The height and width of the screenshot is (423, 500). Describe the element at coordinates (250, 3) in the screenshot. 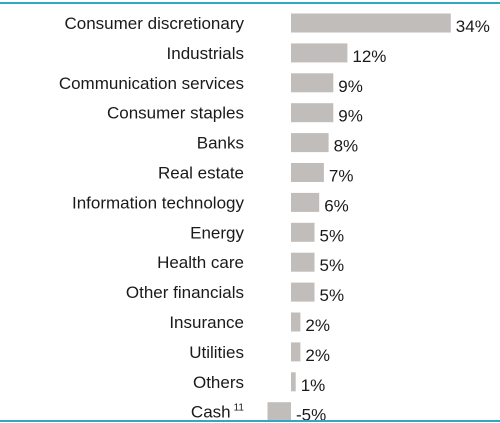

I see `top-rule` at that location.